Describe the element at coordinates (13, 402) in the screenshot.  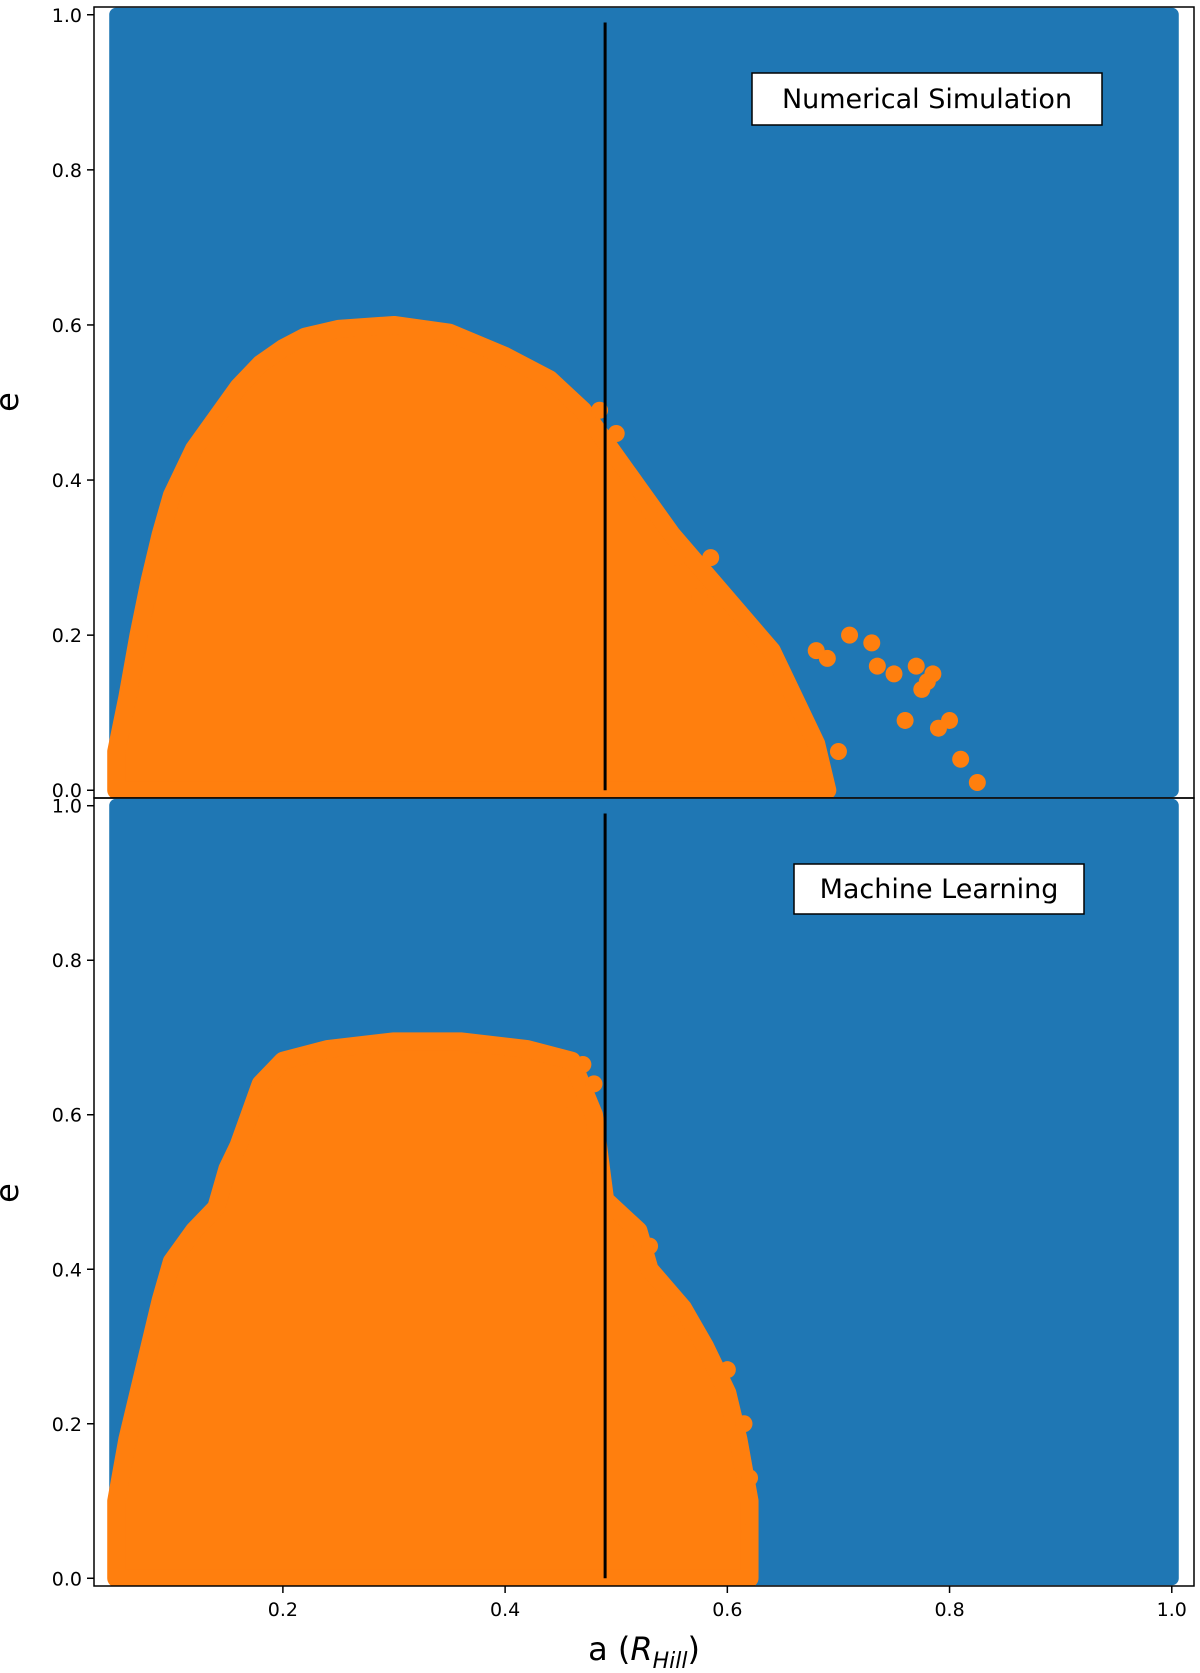
I see `top-y-axis-label: e` at that location.